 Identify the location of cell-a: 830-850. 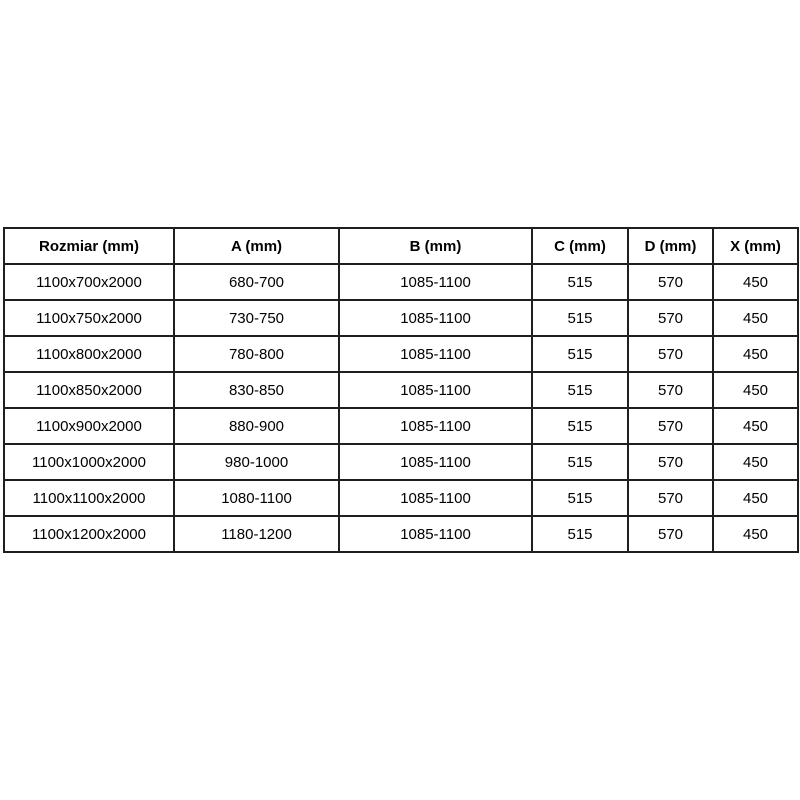
(256, 390).